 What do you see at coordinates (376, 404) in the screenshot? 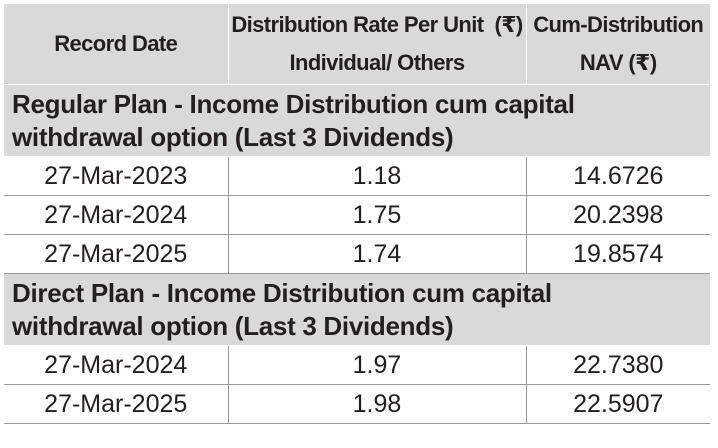
I see `distribution-rate-cell: 1.98` at bounding box center [376, 404].